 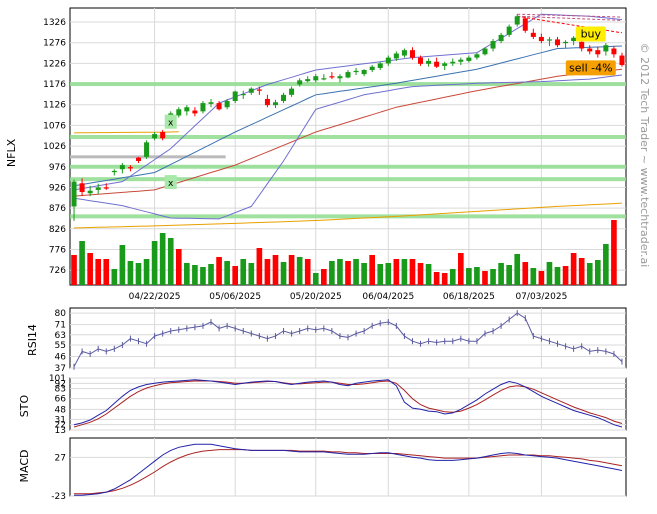 What do you see at coordinates (388, 297) in the screenshot?
I see `date-tick-label: 06/04/2025` at bounding box center [388, 297].